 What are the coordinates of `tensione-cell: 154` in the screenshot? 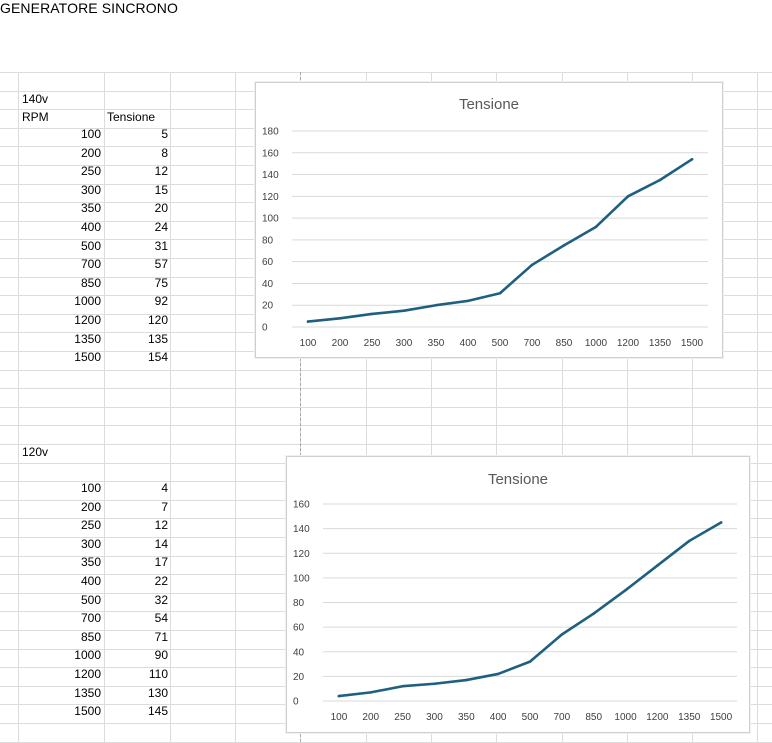 It's located at (157, 357).